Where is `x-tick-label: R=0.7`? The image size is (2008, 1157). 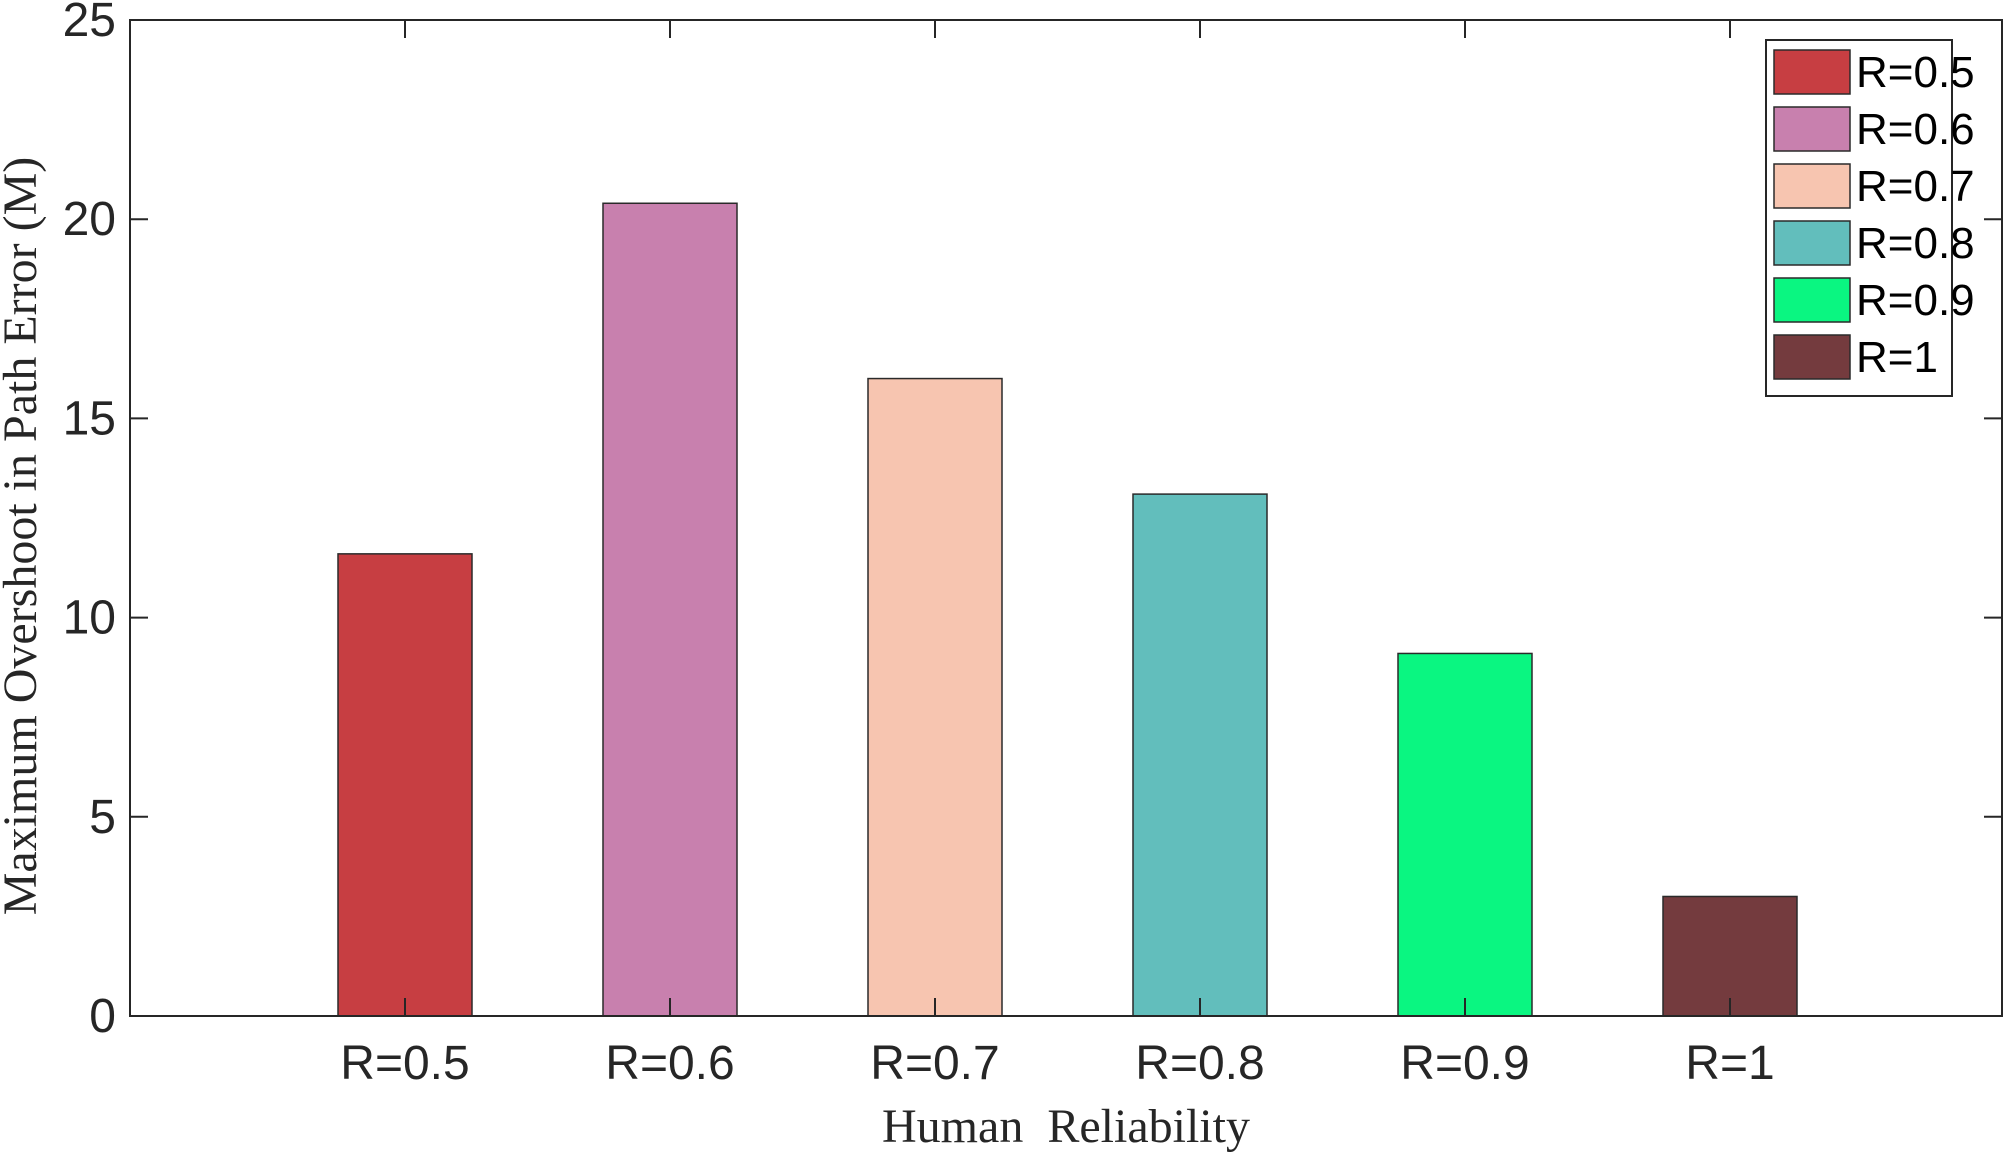
x-tick-label: R=0.7 is located at coordinates (934, 1063).